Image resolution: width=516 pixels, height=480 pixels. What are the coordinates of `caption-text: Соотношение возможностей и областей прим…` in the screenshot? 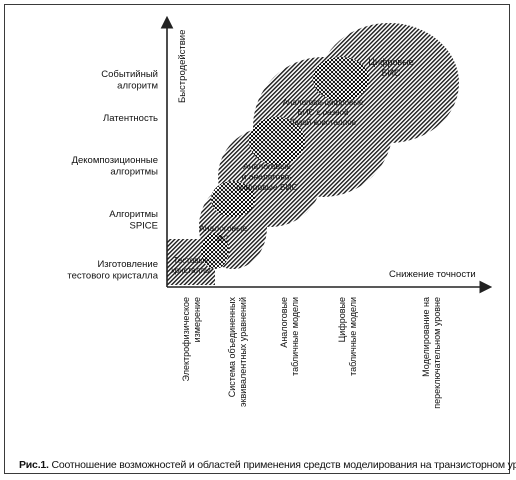 It's located at (282, 465).